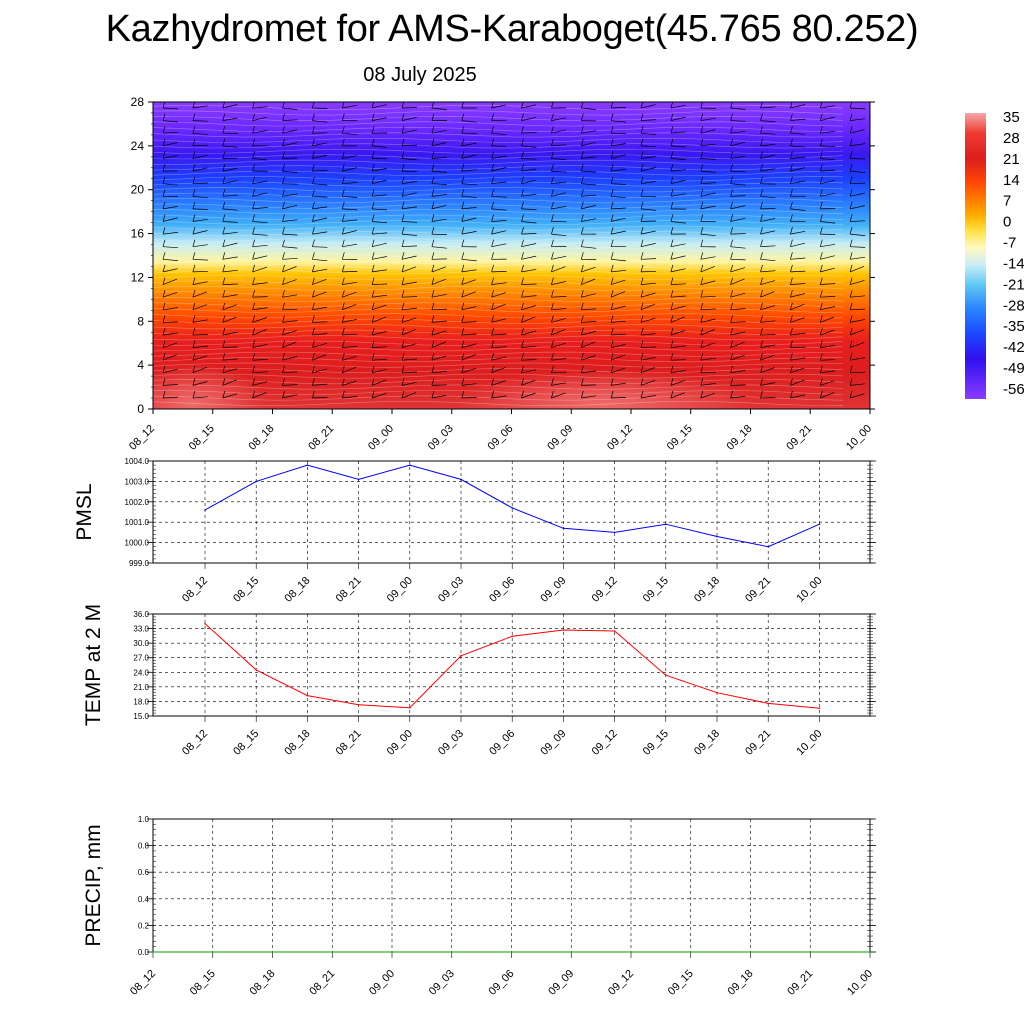  Describe the element at coordinates (144, 846) in the screenshot. I see `y-tick-label: 0.8` at that location.